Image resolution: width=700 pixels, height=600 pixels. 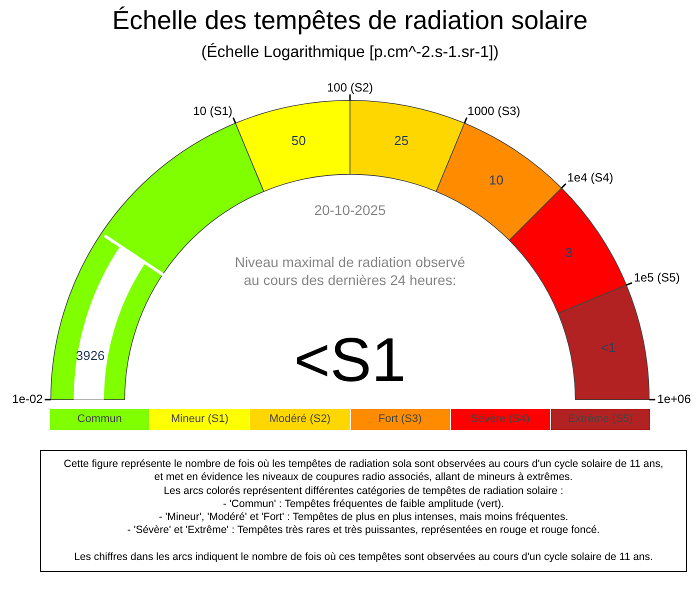 I want to click on legend-label: Commun, so click(x=104, y=419).